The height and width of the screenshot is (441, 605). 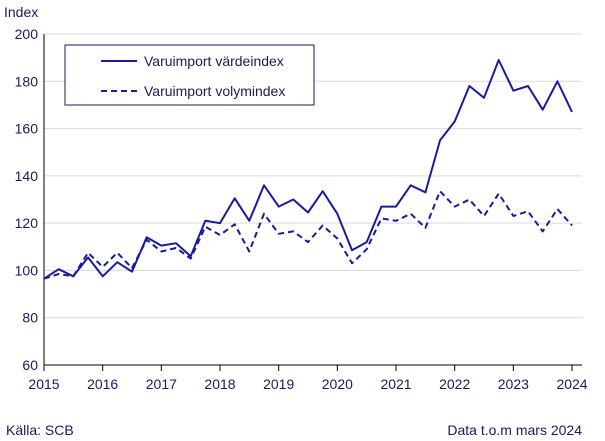 What do you see at coordinates (30, 318) in the screenshot?
I see `y-tick-label: 80` at bounding box center [30, 318].